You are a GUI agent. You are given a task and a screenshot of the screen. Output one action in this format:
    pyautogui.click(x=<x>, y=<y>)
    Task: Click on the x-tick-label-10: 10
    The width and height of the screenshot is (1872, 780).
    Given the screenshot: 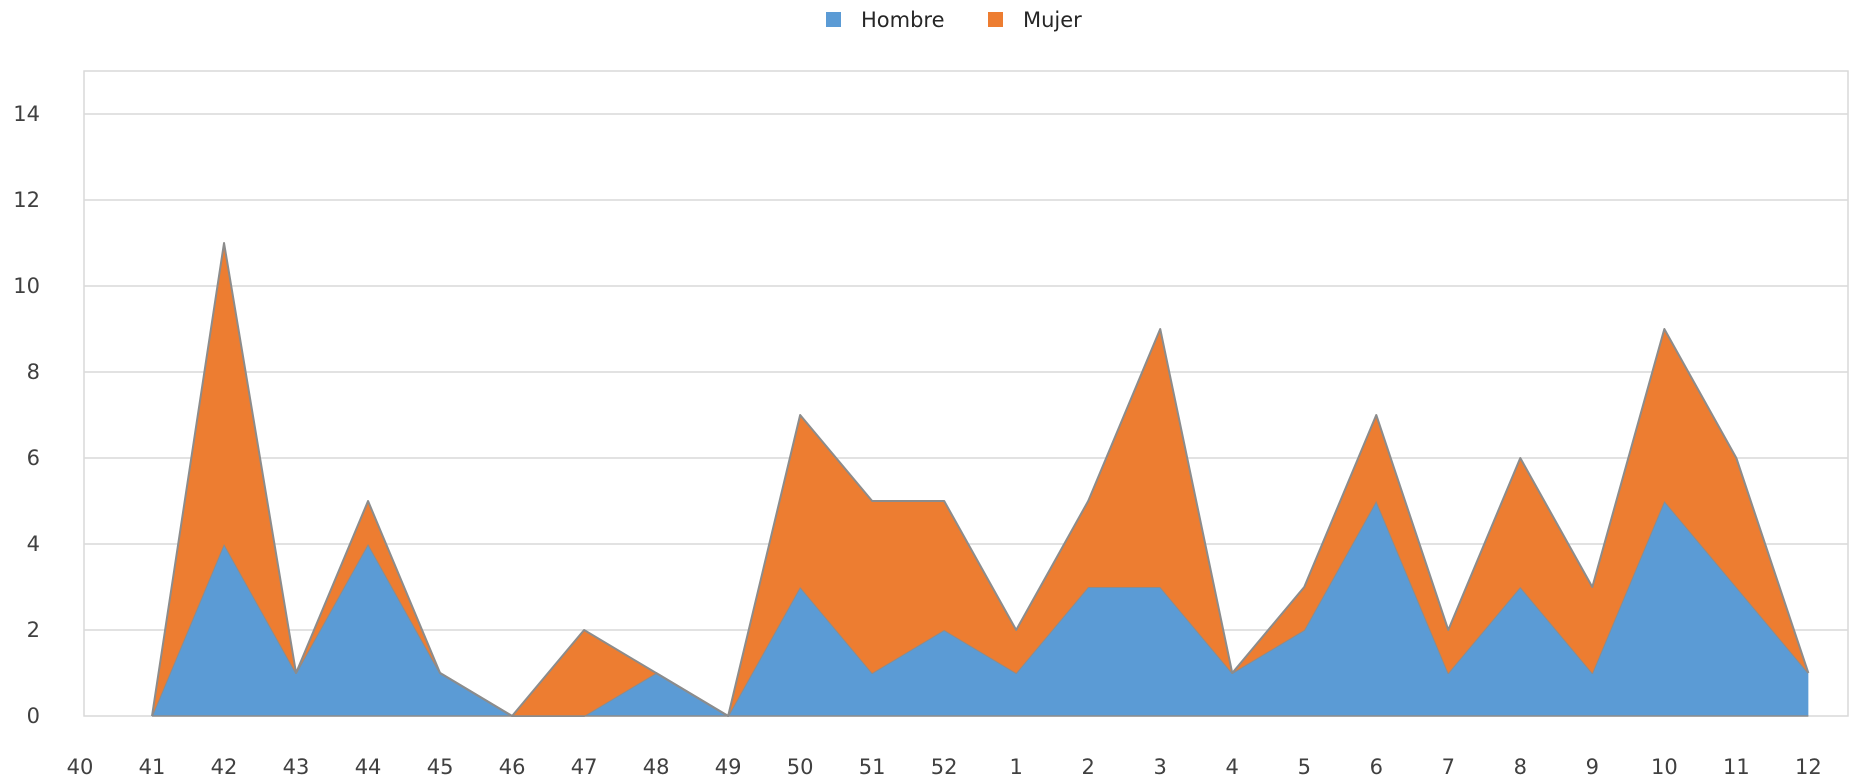 What is the action you would take?
    pyautogui.click(x=1664, y=767)
    